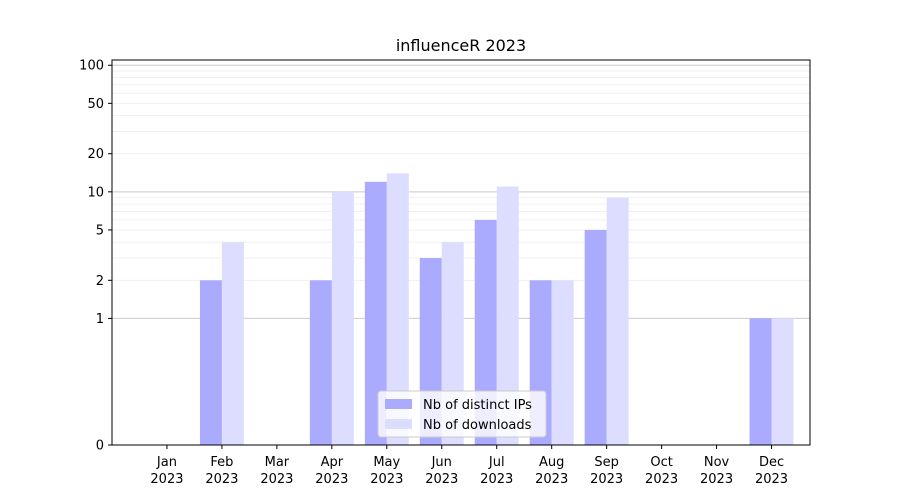  I want to click on chart-title: influenceR 2023, so click(461, 45).